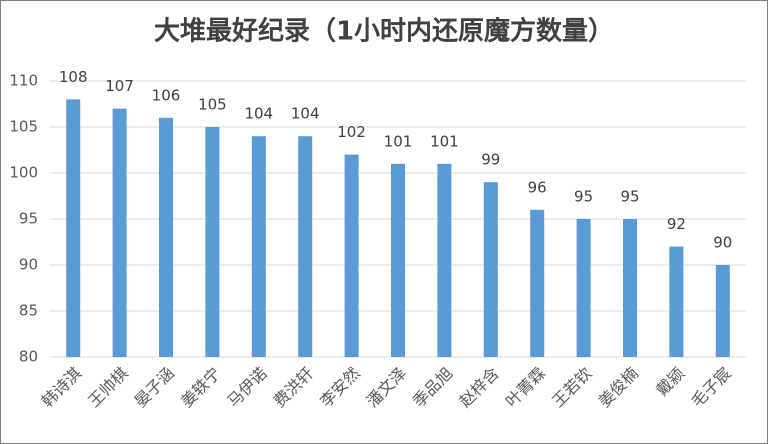  What do you see at coordinates (23, 81) in the screenshot?
I see `y-tick-label: 110` at bounding box center [23, 81].